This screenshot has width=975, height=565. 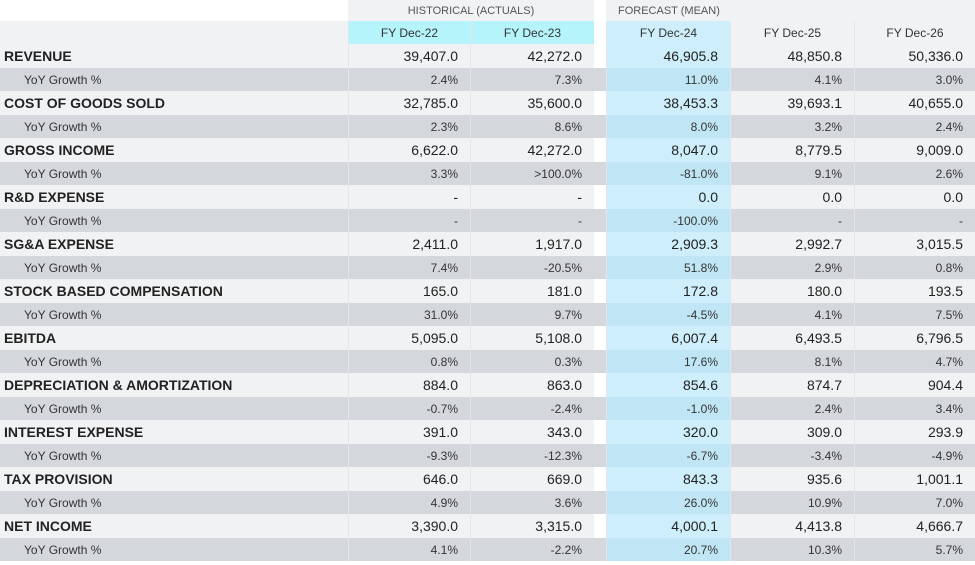 What do you see at coordinates (532, 432) in the screenshot?
I see `value-cell: 343.0` at bounding box center [532, 432].